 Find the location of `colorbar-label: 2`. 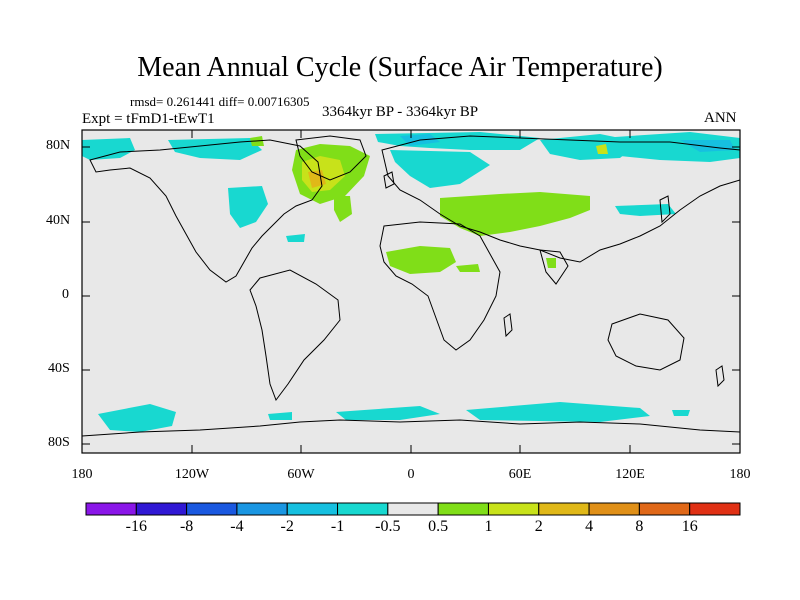

colorbar-label: 2 is located at coordinates (538, 526).